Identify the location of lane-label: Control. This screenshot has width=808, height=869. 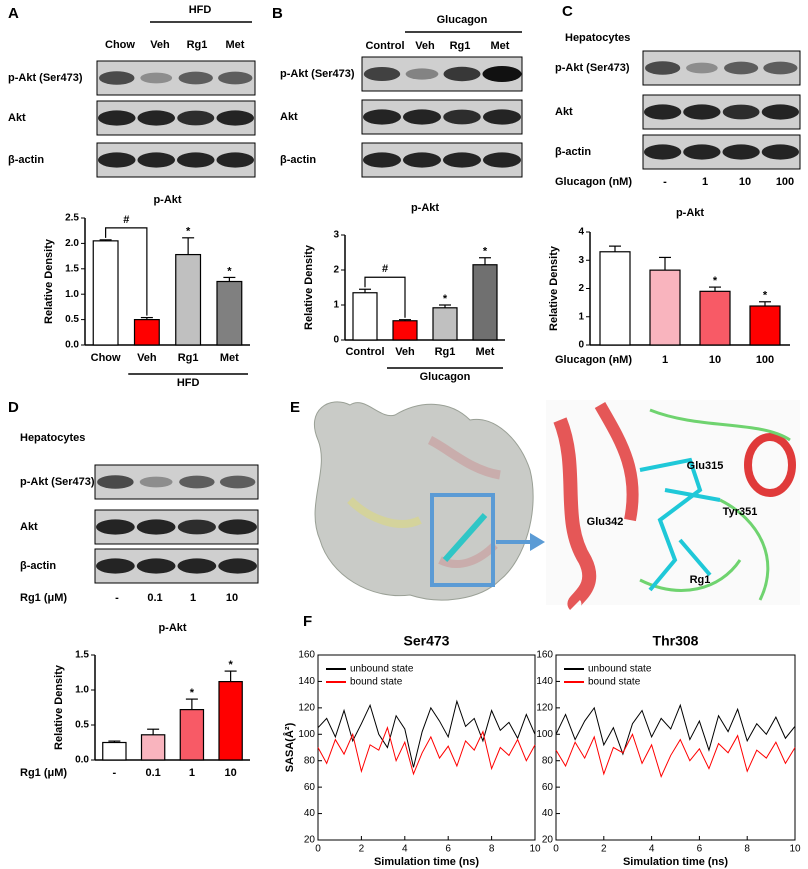
(384, 46).